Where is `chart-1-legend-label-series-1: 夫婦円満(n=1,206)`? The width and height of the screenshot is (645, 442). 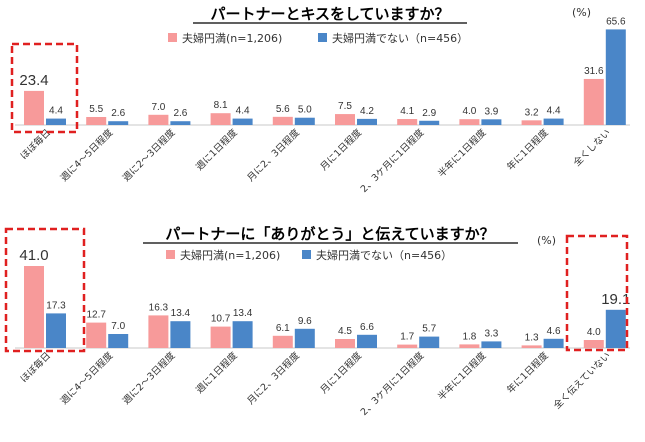
chart-1-legend-label-series-1: 夫婦円満(n=1,206) is located at coordinates (232, 38).